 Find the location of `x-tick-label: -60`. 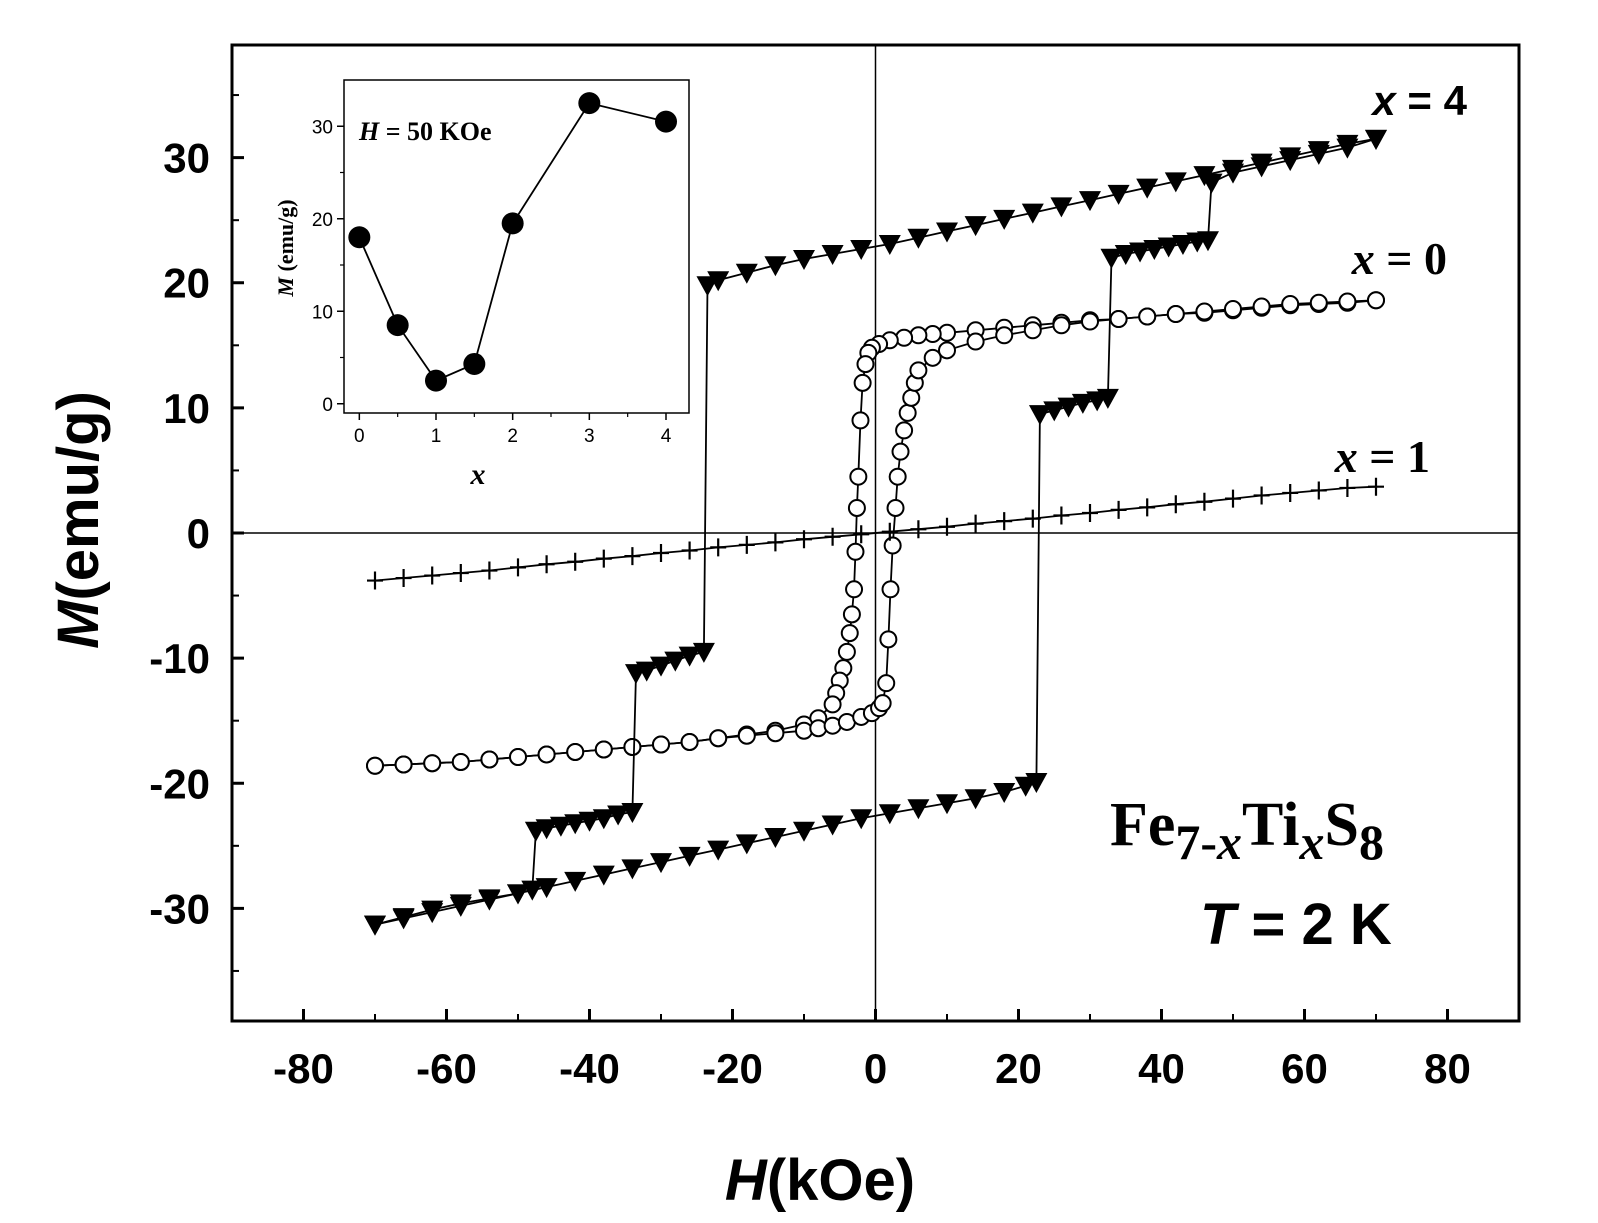

x-tick-label: -60 is located at coordinates (446, 1068).